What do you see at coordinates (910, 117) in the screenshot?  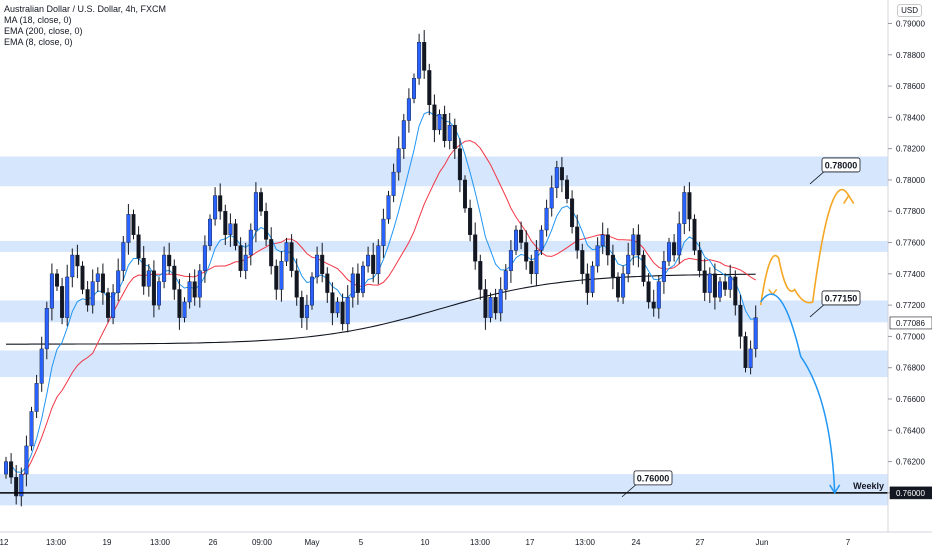 I see `price-tick-label: 0.78400` at bounding box center [910, 117].